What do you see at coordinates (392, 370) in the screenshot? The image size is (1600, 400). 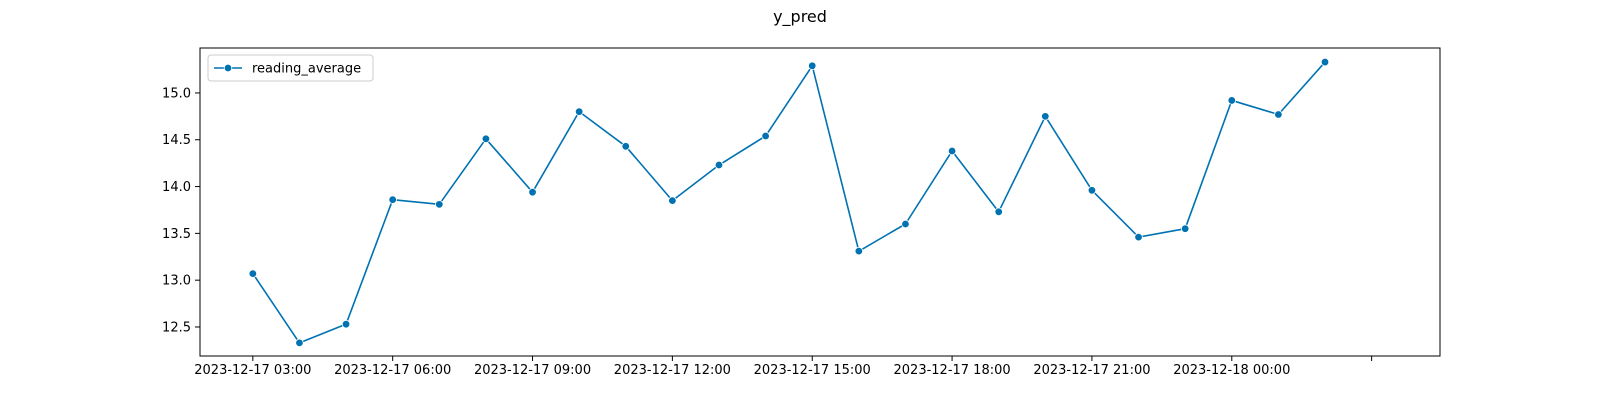 I see `x-tick-label: 2023-12-17 06:00` at bounding box center [392, 370].